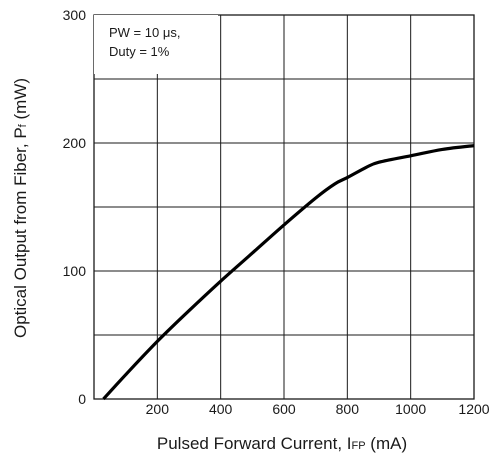 This screenshot has height=467, width=491. Describe the element at coordinates (82, 399) in the screenshot. I see `y-tick-label: 0` at that location.